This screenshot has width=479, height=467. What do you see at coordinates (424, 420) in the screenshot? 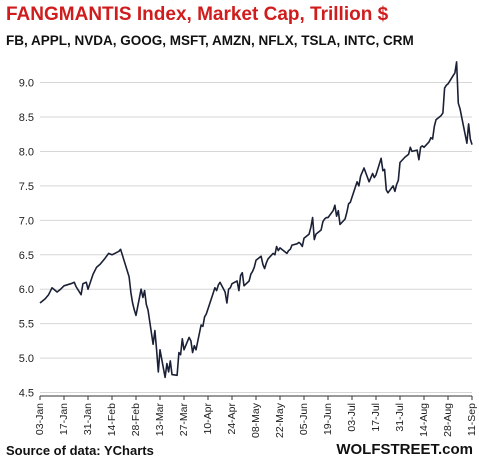
I see `x-tick-label: 14-Aug` at bounding box center [424, 420].